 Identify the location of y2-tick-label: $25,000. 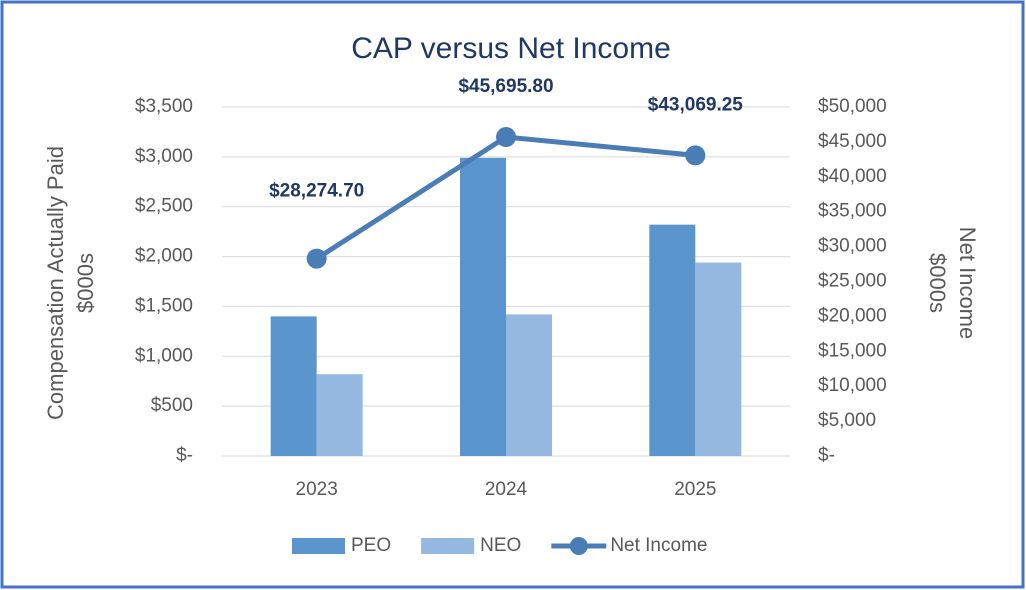
(852, 281).